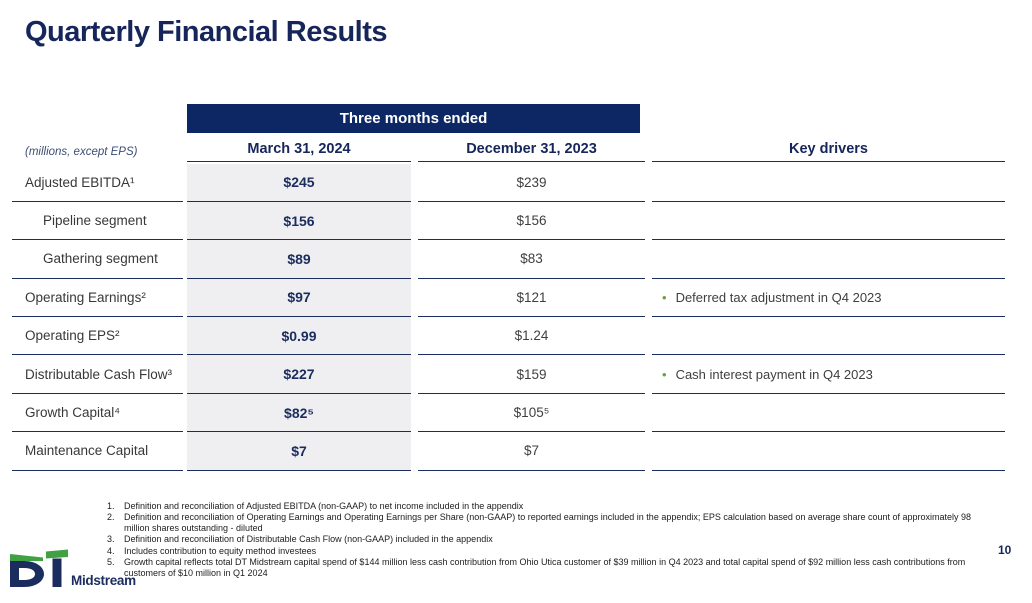  What do you see at coordinates (299, 298) in the screenshot?
I see `march-value: $97` at bounding box center [299, 298].